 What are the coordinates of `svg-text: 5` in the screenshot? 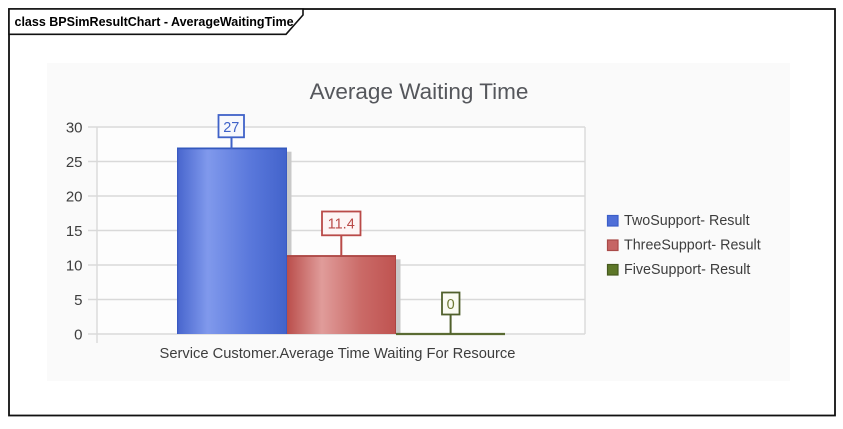 It's located at (78, 300).